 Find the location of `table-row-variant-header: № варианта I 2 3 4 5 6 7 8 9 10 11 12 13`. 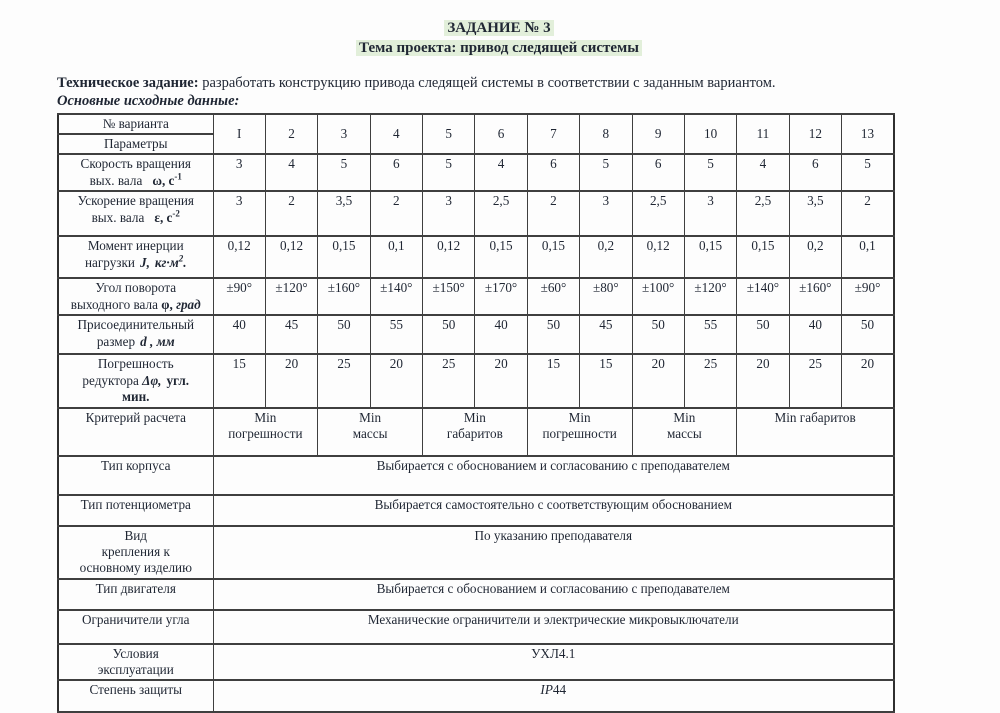

table-row-variant-header: № варианта I 2 3 4 5 6 7 8 9 10 11 12 13 is located at coordinates (476, 134).